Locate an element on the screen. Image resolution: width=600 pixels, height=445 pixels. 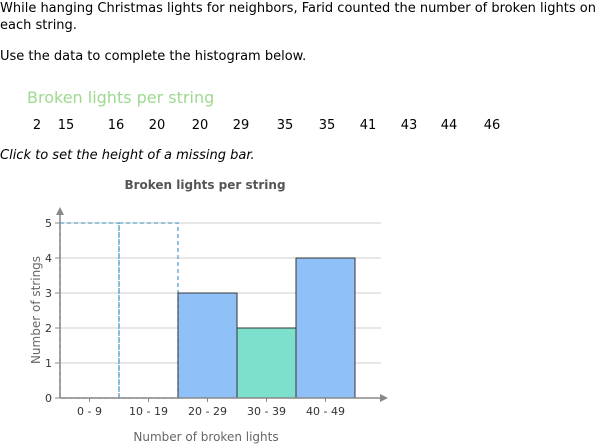
x-tick-label: 40 - 49 is located at coordinates (325, 411).